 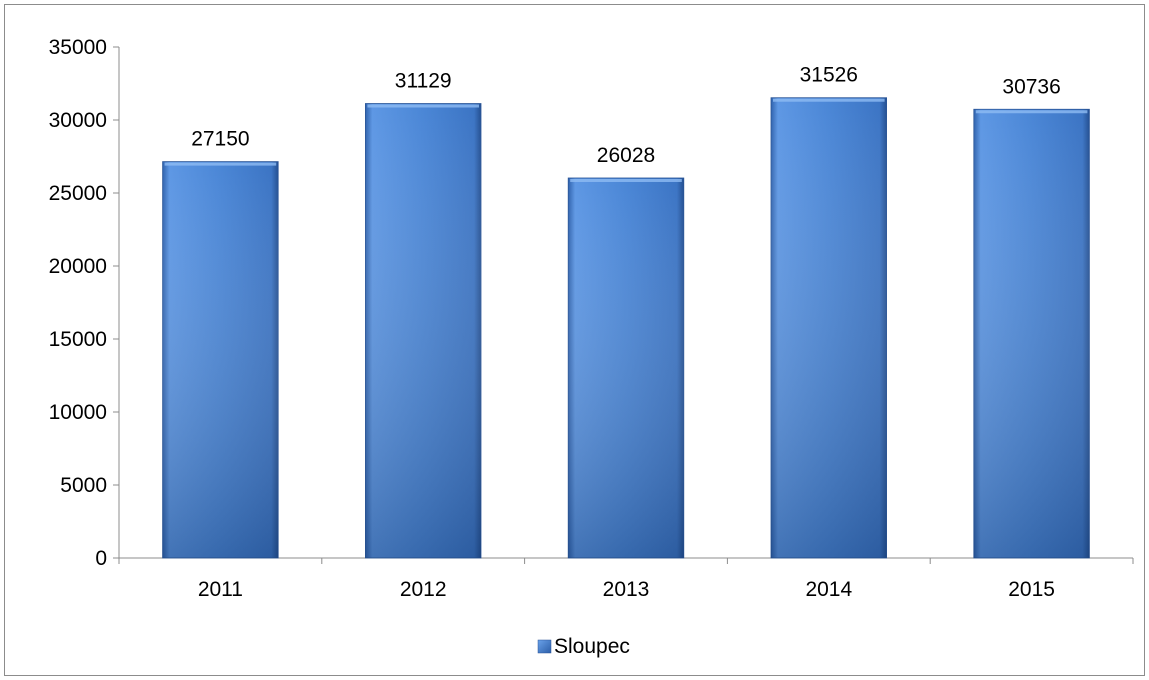 I want to click on legend: Sloupec, so click(x=583, y=646).